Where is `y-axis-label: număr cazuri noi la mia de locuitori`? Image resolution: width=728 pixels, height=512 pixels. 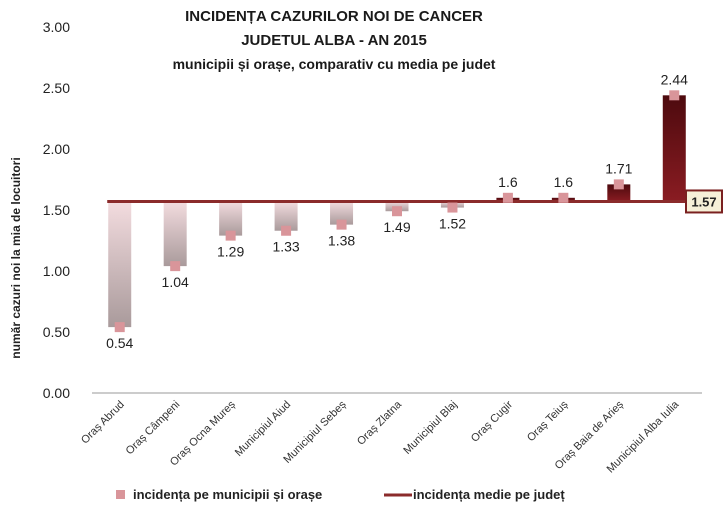 y-axis-label: număr cazuri noi la mia de locuitori is located at coordinates (16, 257).